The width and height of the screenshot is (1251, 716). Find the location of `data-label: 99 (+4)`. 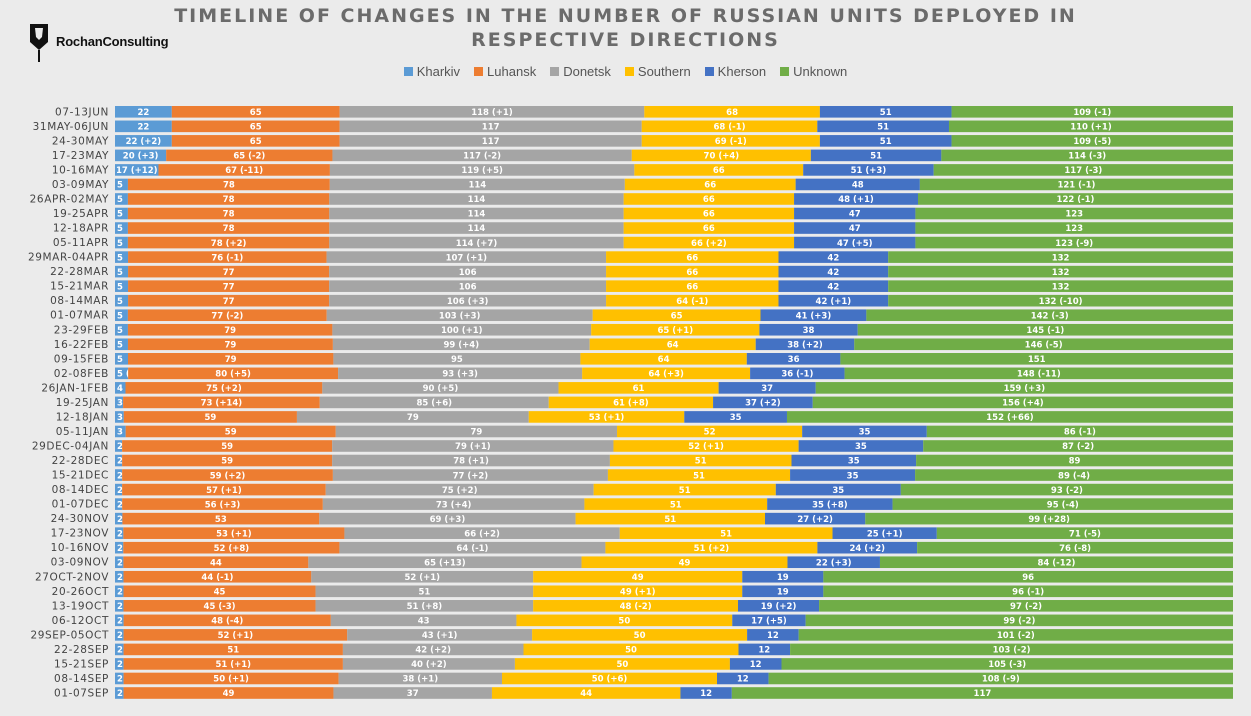

data-label: 99 (+4) is located at coordinates (461, 345).